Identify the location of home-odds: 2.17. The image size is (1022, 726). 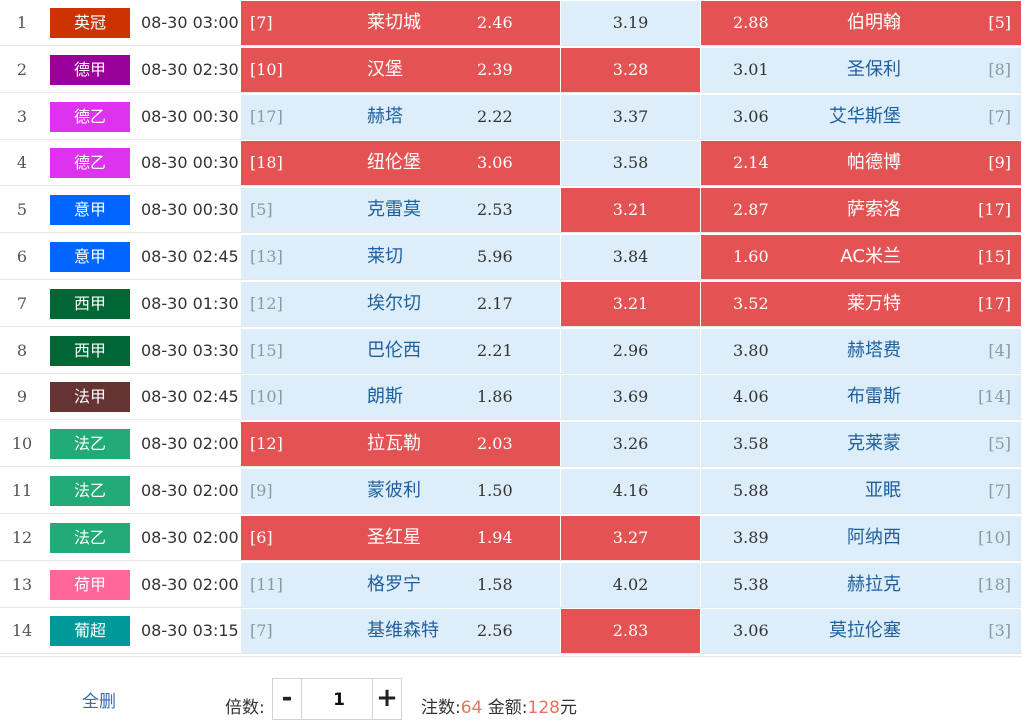
(495, 303).